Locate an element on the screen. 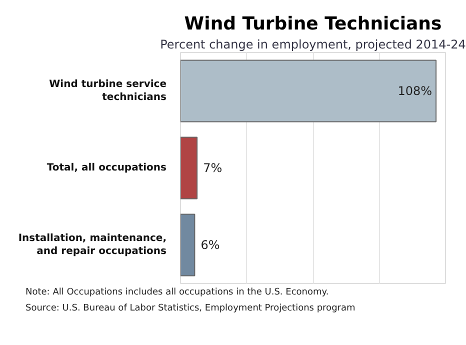 The image size is (466, 345). data-label: 108% is located at coordinates (415, 91).